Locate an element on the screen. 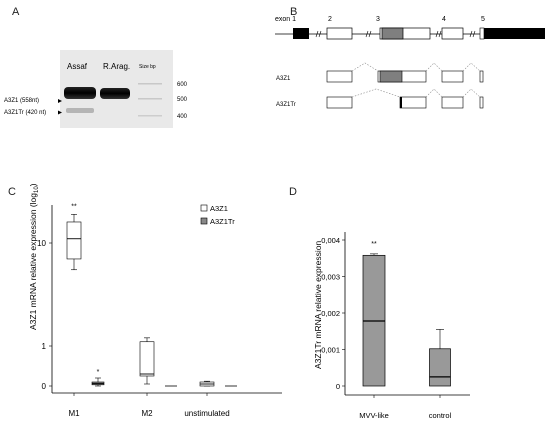 The height and width of the screenshot is (428, 550). chart-d-ytick-label: 0,003 is located at coordinates (330, 277).